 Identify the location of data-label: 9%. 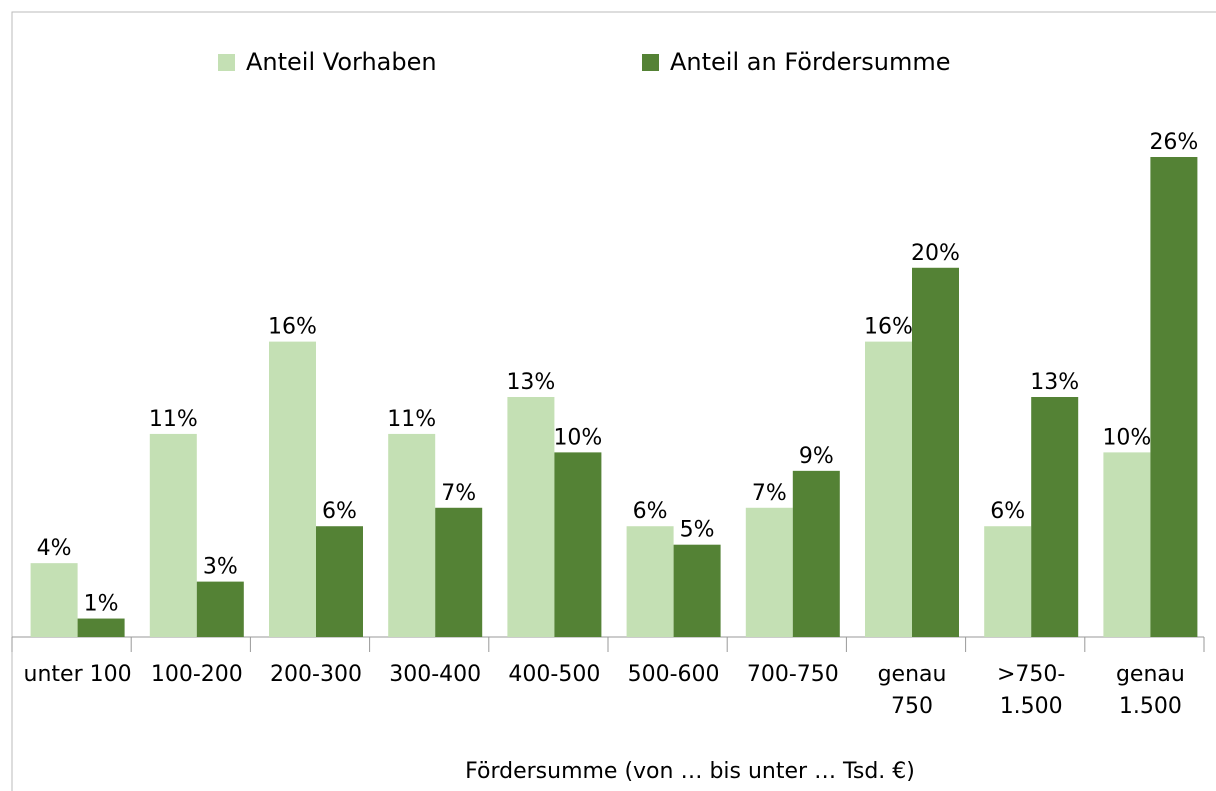
(816, 456).